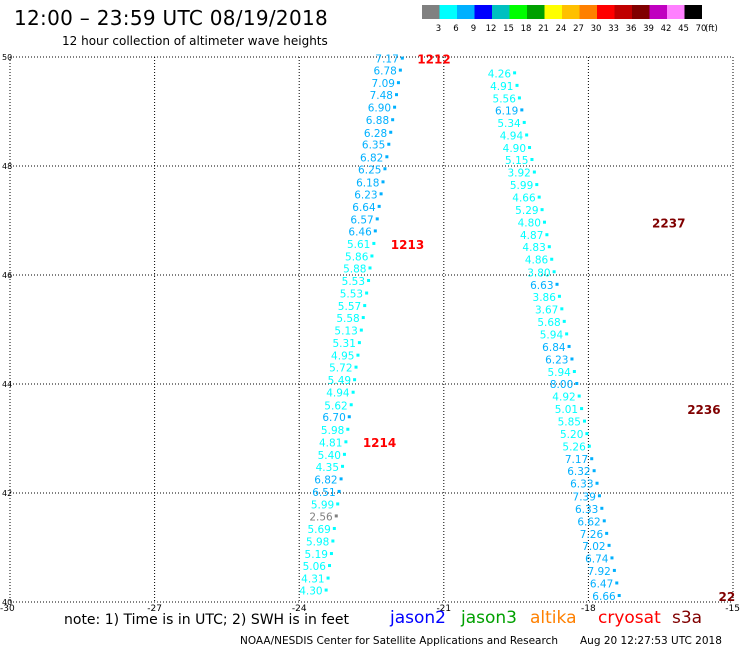 Image resolution: width=740 pixels, height=650 pixels. I want to click on colorbar-label: 39, so click(648, 29).